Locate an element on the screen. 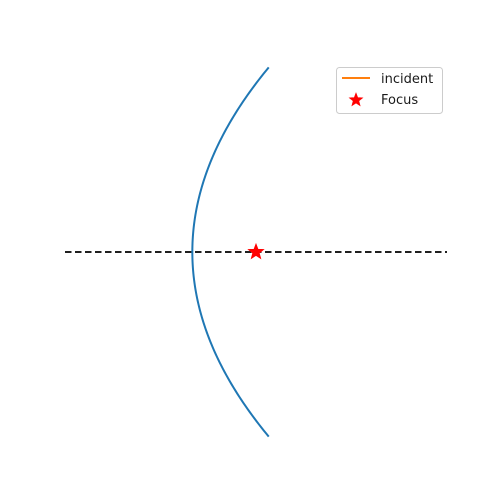  legend: incident Focus is located at coordinates (389, 90).